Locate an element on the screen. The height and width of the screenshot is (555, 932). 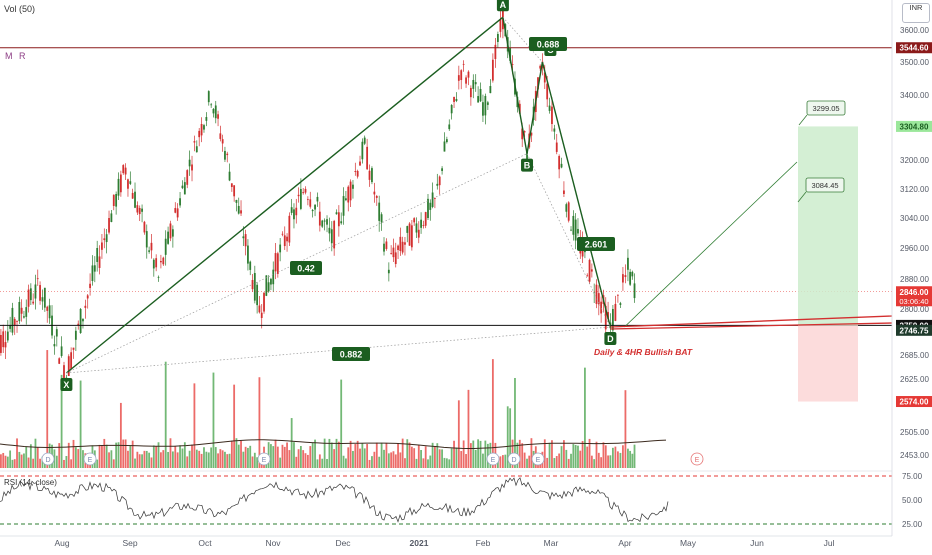
currency-button: INR is located at coordinates (916, 13).